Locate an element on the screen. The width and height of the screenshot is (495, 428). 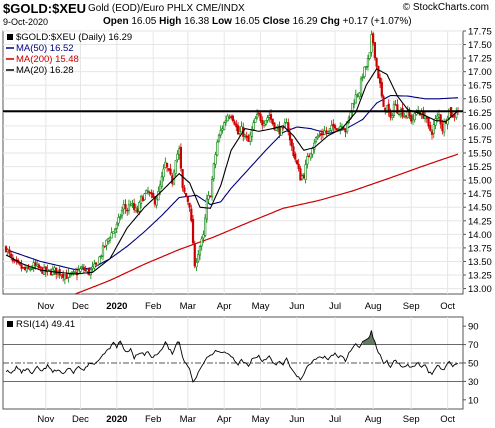
price-y-tick-label: 16.50 is located at coordinates (480, 99).